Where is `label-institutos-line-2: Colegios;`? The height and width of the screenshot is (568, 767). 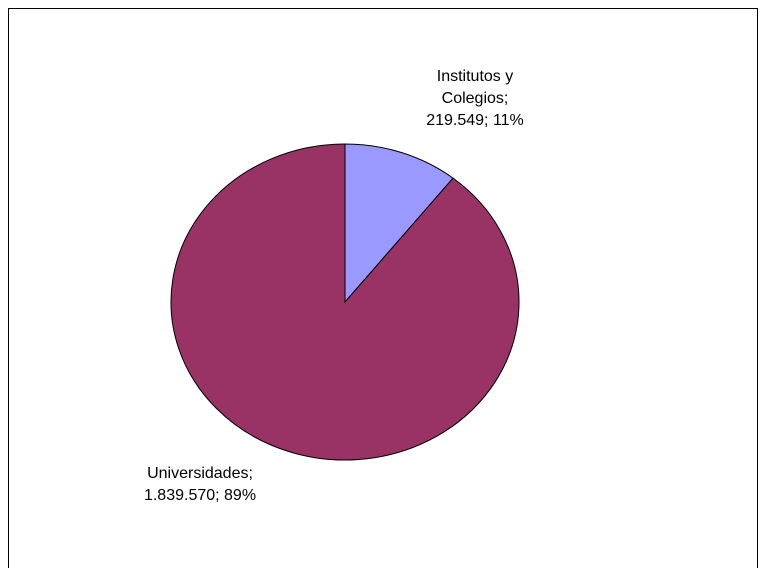 label-institutos-line-2: Colegios; is located at coordinates (475, 98).